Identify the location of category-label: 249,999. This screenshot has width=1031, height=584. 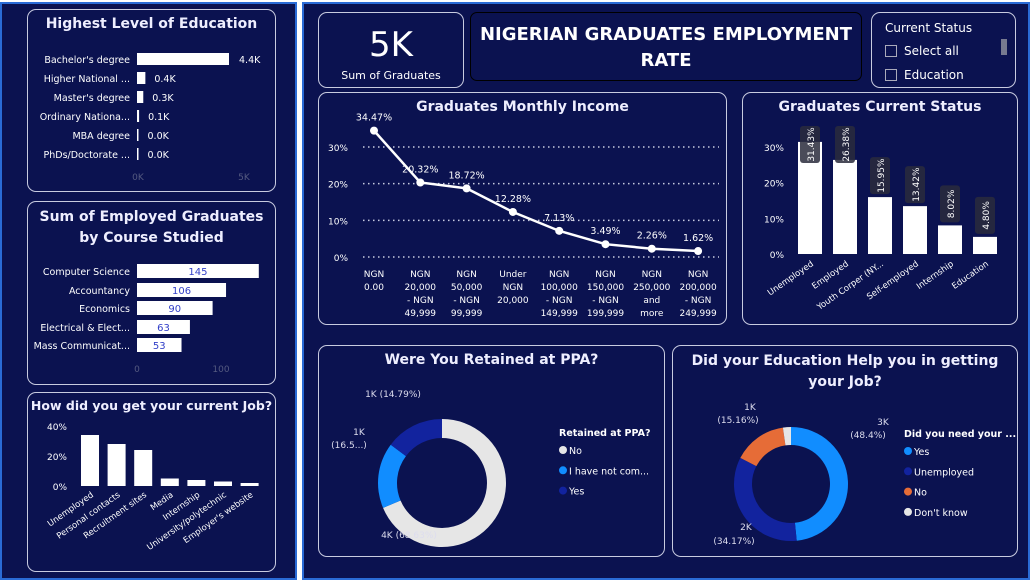
(697, 314).